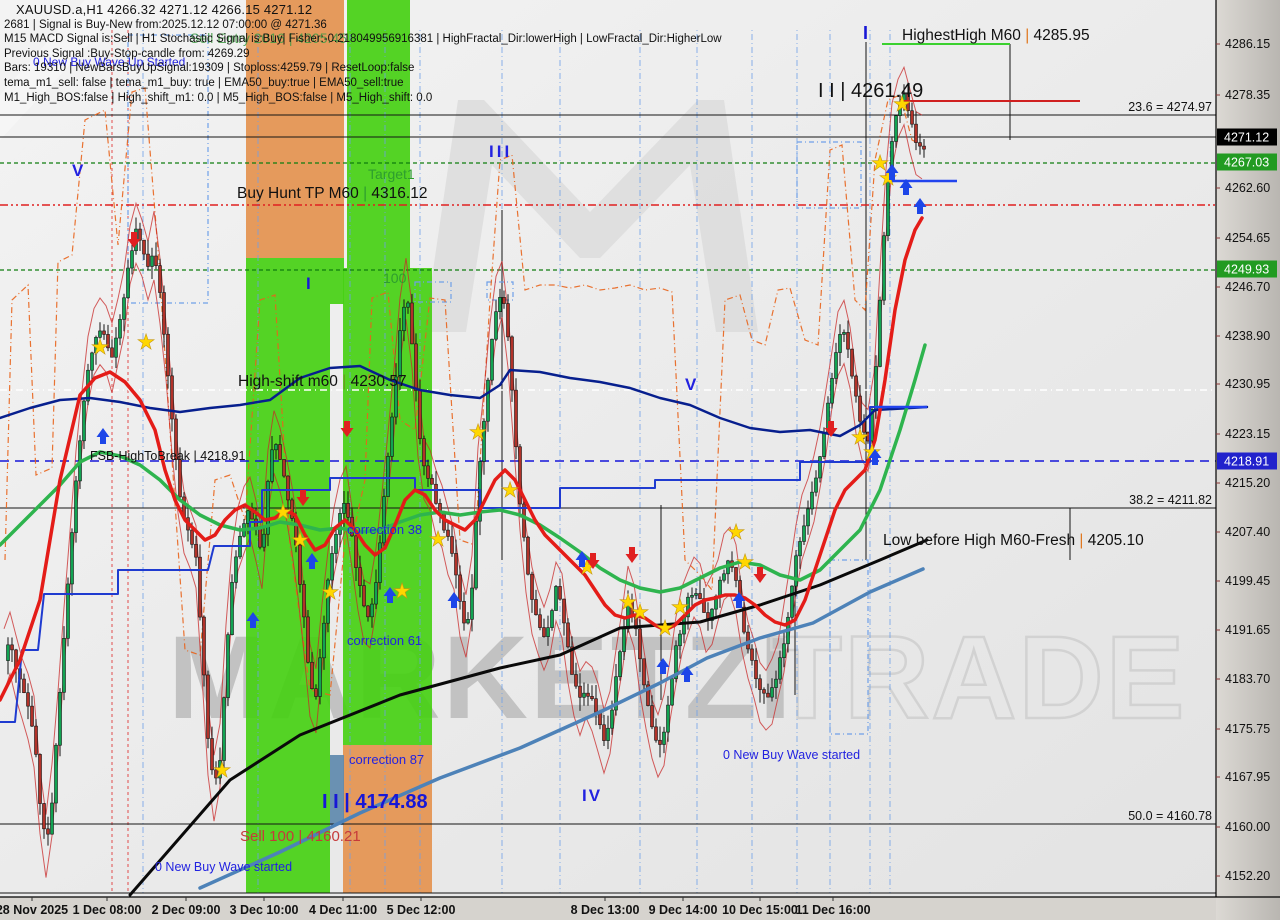  What do you see at coordinates (1170, 500) in the screenshot?
I see `fib-382-label: 38.2 = 4211.82` at bounding box center [1170, 500].